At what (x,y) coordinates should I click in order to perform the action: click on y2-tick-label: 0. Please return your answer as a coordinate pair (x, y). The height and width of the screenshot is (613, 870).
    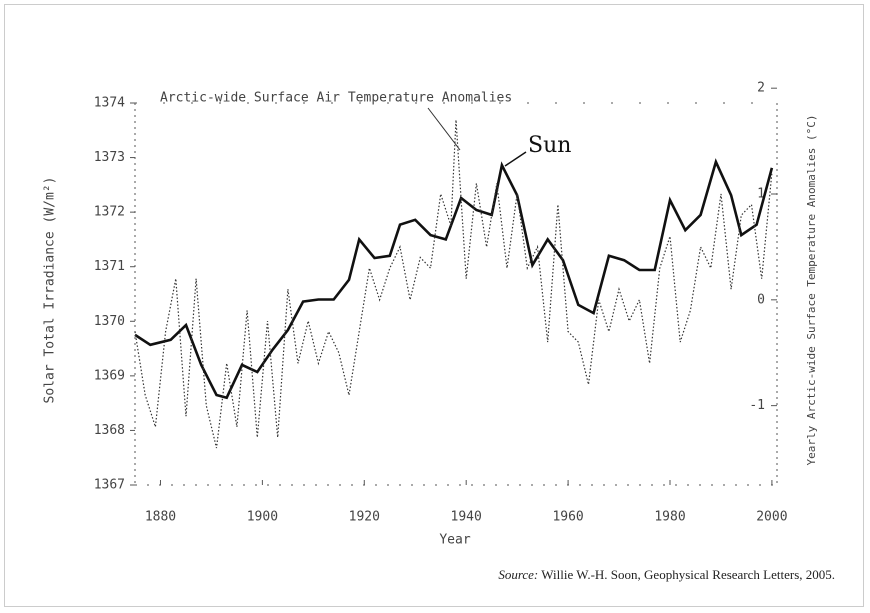
    Looking at the image, I should click on (761, 299).